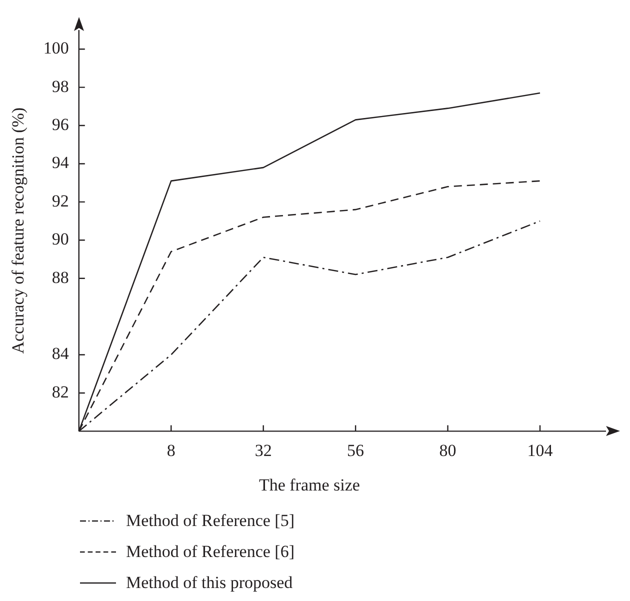 The height and width of the screenshot is (601, 630). What do you see at coordinates (61, 162) in the screenshot?
I see `y-tick-label: 94` at bounding box center [61, 162].